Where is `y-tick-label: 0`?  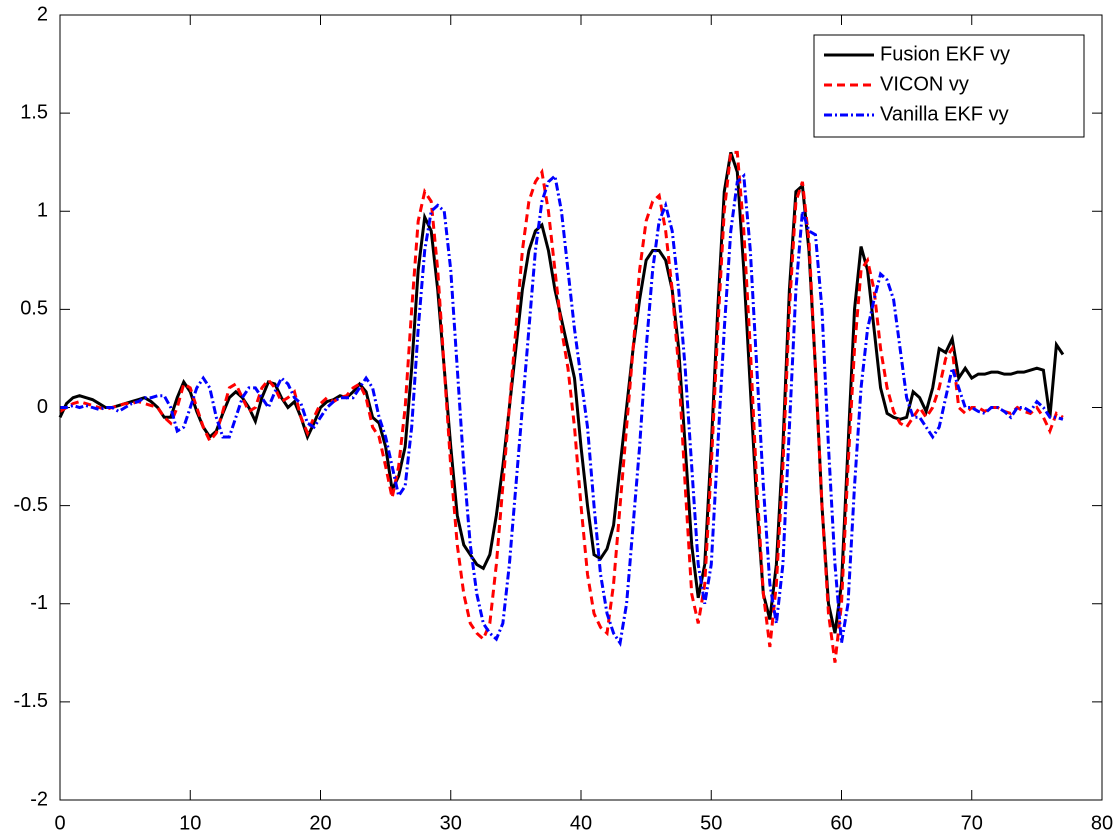
y-tick-label: 0 is located at coordinates (42, 407).